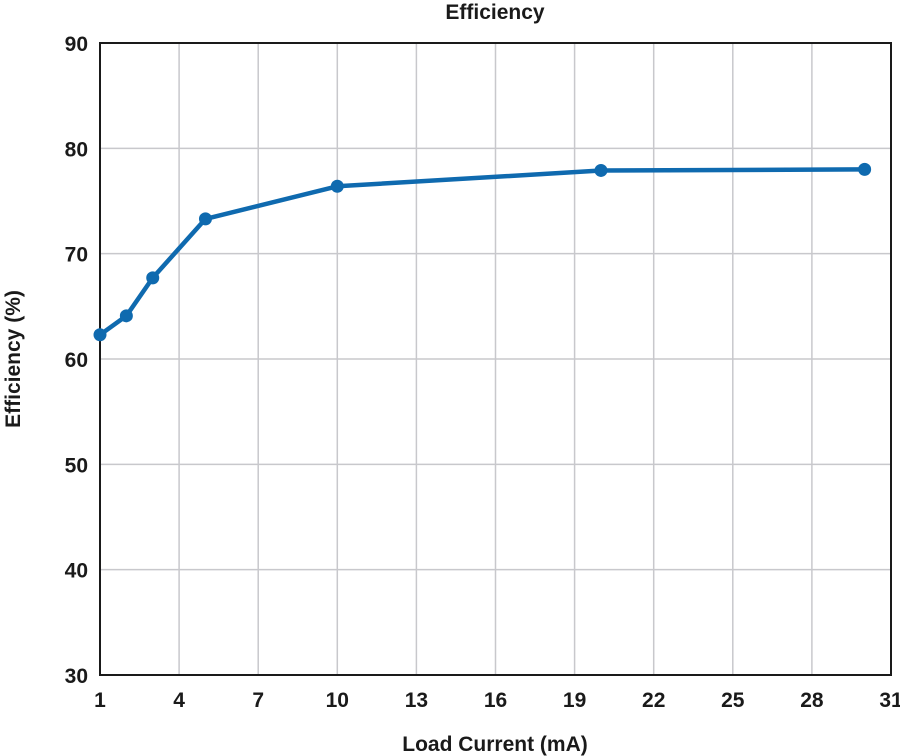 The image size is (900, 756). I want to click on y-axis-ticks: 30 40 50 60 70 80 90, so click(76, 360).